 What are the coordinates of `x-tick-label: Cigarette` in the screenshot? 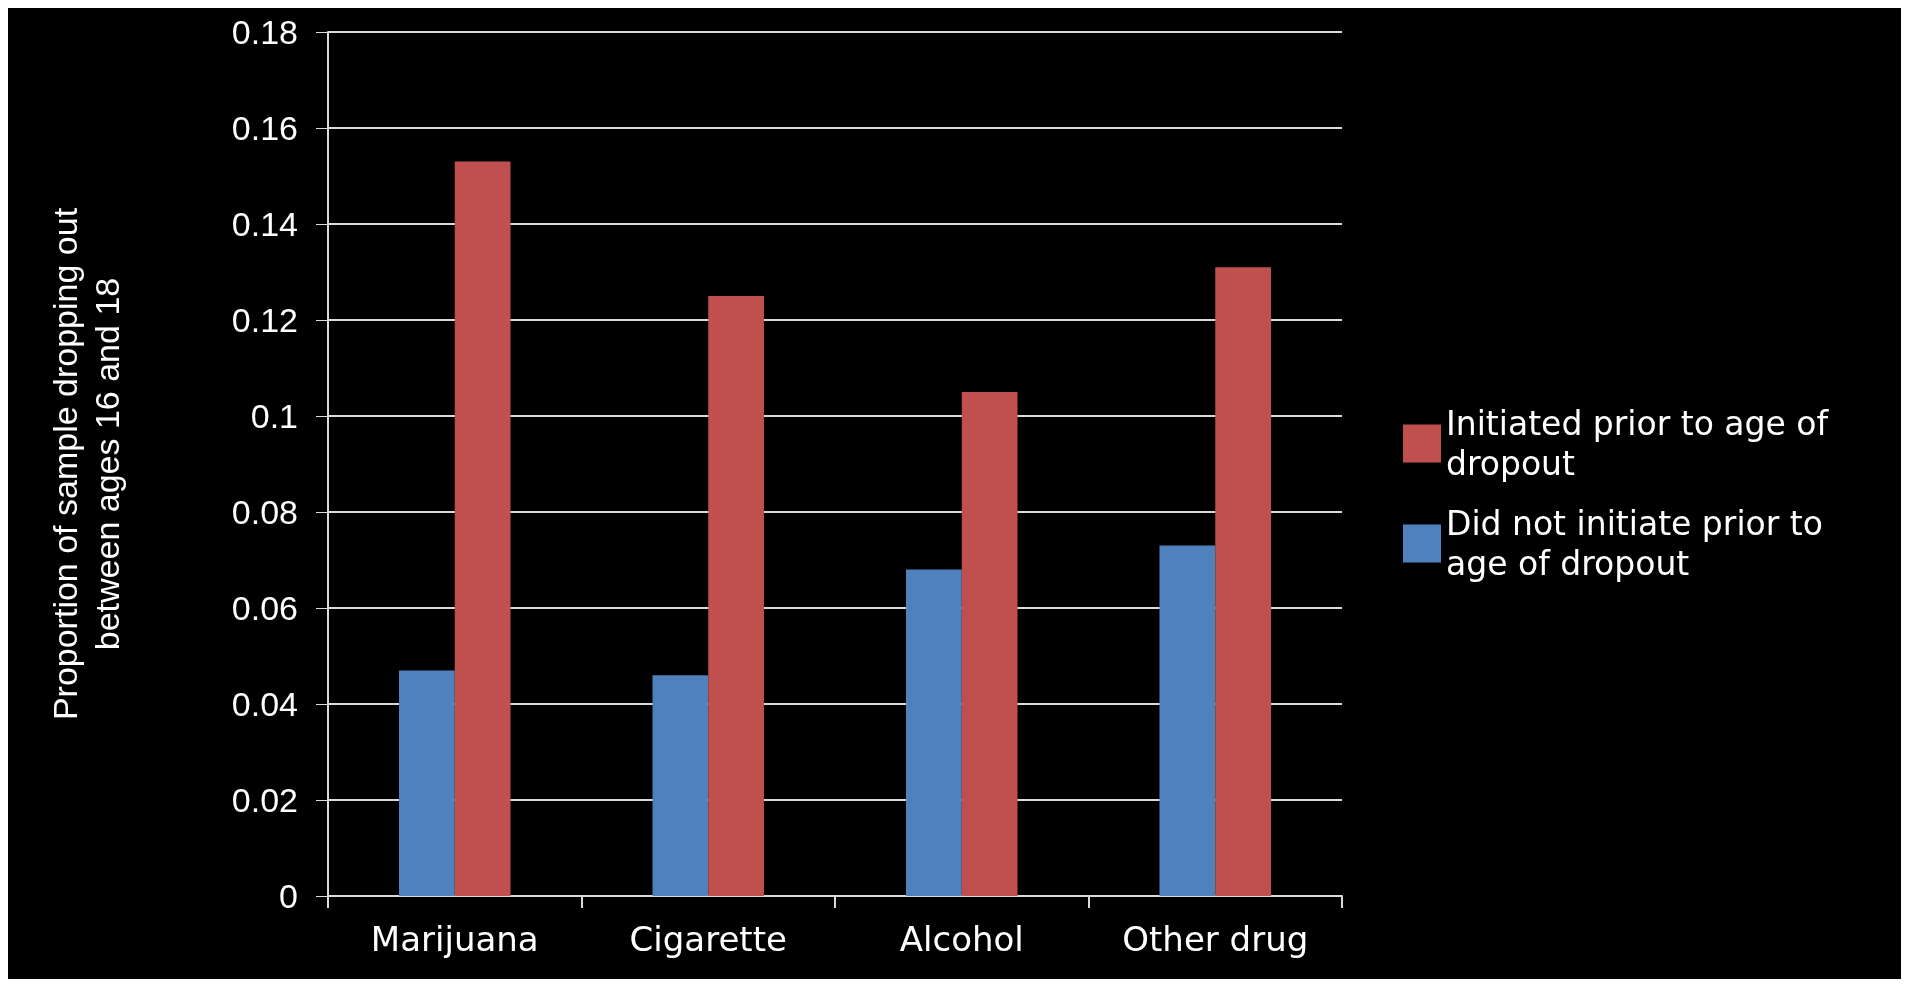 It's located at (708, 939).